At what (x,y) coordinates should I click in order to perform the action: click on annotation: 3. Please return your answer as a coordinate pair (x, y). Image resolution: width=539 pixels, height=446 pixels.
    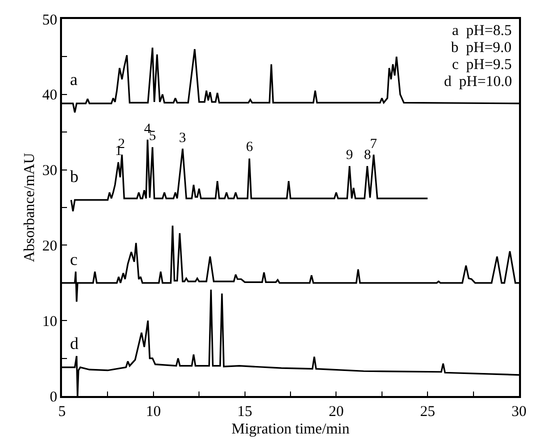
    Looking at the image, I should click on (182, 138).